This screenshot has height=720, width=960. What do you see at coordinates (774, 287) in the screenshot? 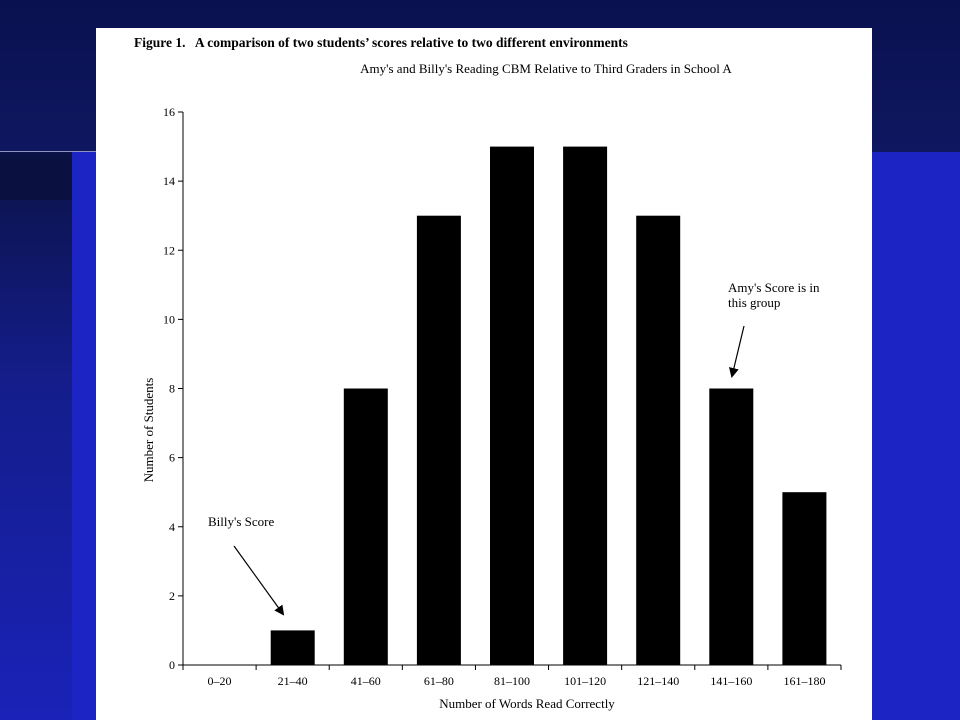
I see `annotation-text: Amy's Score is in` at bounding box center [774, 287].